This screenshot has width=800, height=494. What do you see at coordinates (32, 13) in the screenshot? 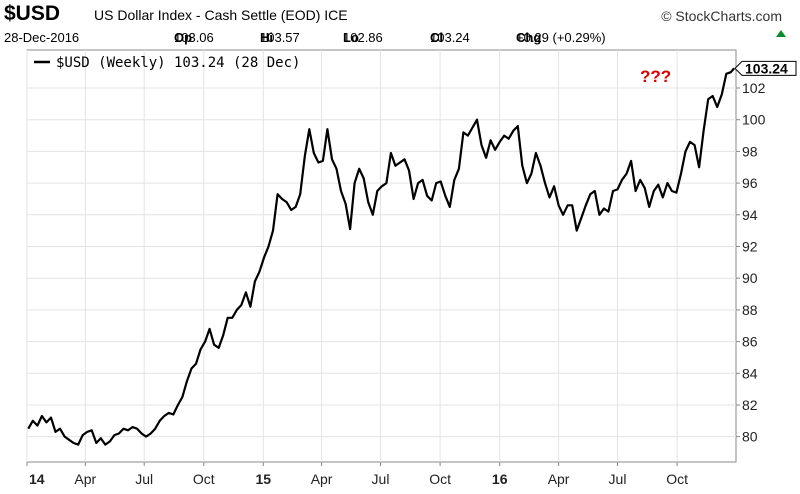
I see `symbol: $USD` at bounding box center [32, 13].